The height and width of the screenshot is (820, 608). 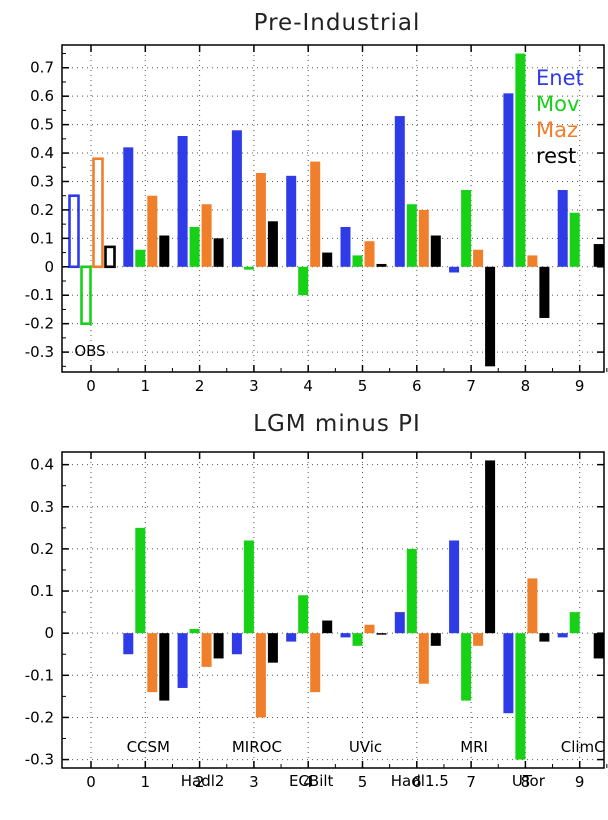 What do you see at coordinates (474, 747) in the screenshot?
I see `model-label-mri: MRI` at bounding box center [474, 747].